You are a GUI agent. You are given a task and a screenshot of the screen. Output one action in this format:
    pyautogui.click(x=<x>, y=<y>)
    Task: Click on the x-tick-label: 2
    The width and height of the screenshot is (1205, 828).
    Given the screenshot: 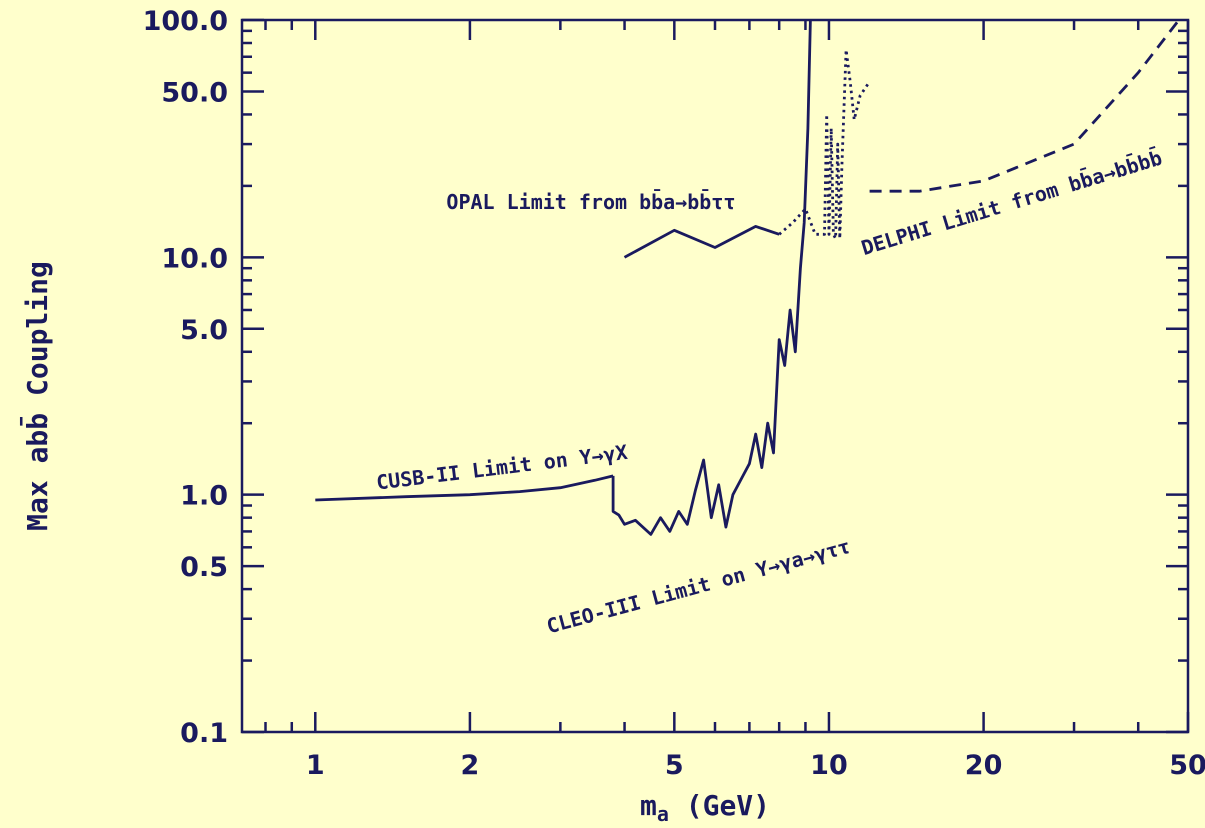 What is the action you would take?
    pyautogui.click(x=470, y=765)
    